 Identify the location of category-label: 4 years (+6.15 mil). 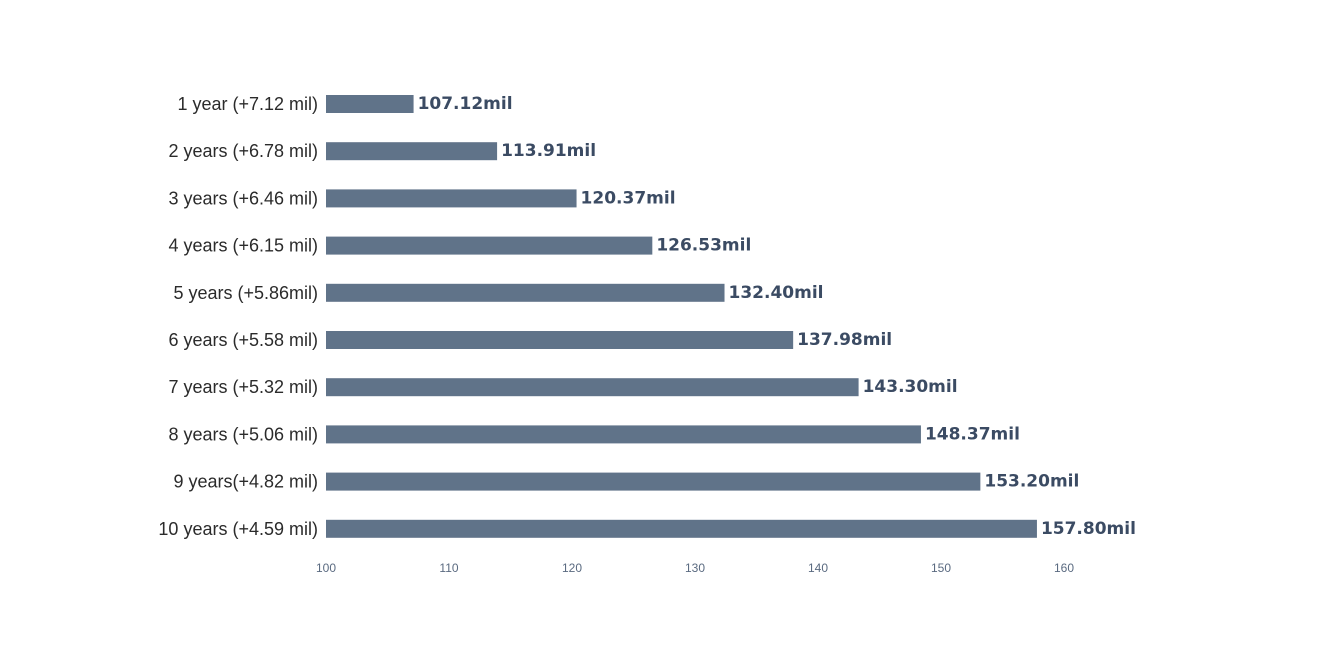
(243, 246).